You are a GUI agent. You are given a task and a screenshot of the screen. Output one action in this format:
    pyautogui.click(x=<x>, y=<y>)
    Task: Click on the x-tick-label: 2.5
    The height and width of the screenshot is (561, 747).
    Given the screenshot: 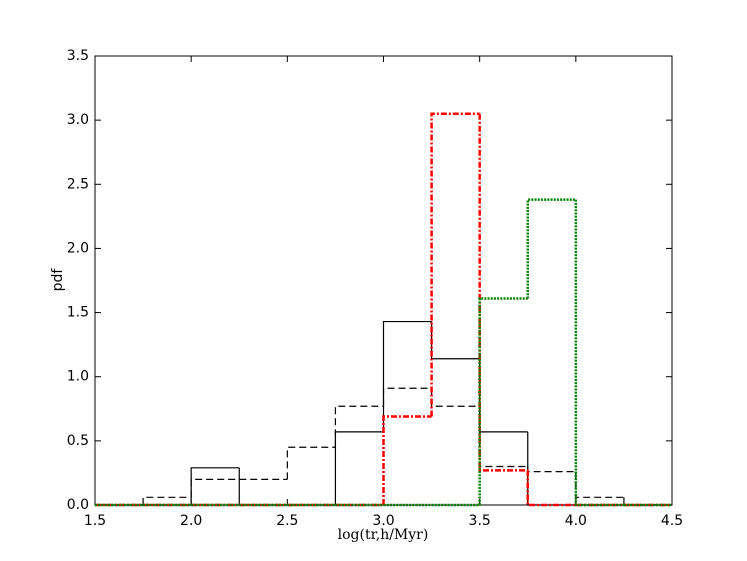 What is the action you would take?
    pyautogui.click(x=287, y=521)
    